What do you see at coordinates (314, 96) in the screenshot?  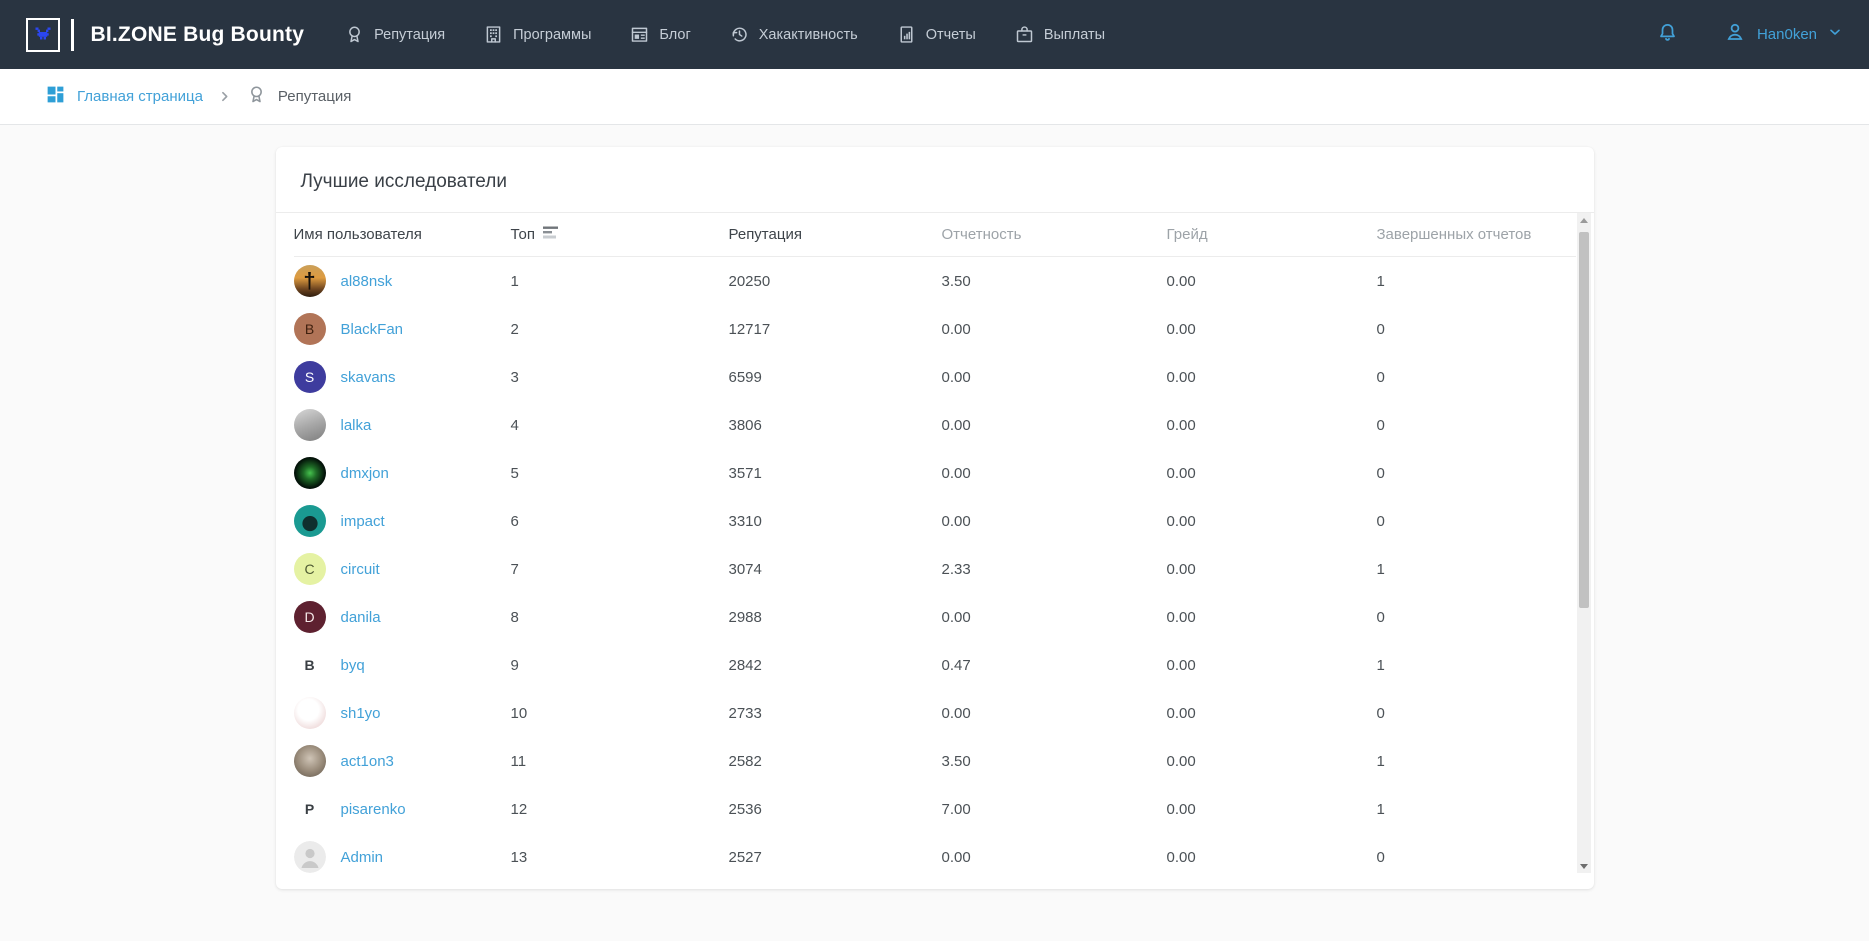 I see `breadcrumb-current-label: Репутация` at bounding box center [314, 96].